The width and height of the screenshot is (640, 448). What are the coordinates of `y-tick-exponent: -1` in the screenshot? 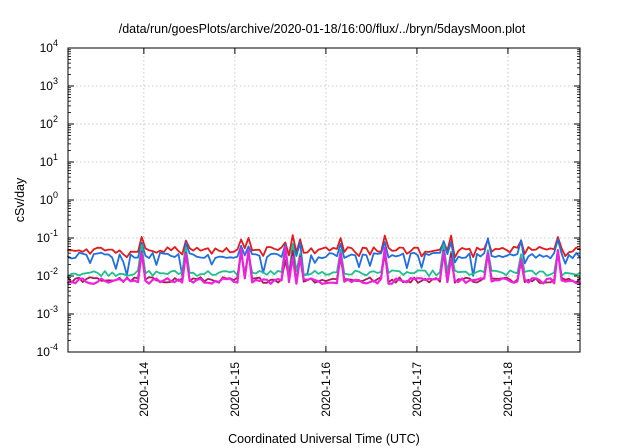 It's located at (54, 233).